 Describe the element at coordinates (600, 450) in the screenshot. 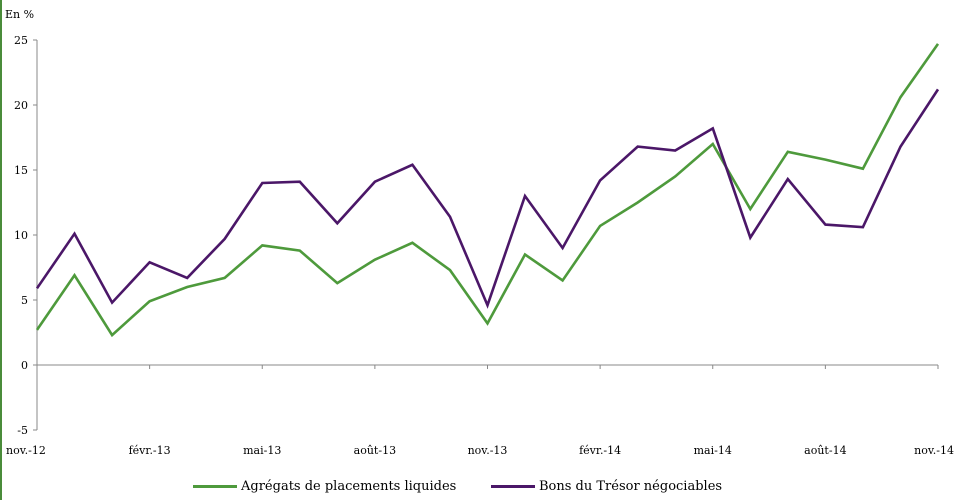

I see `x-tick-label: févr.-14` at that location.